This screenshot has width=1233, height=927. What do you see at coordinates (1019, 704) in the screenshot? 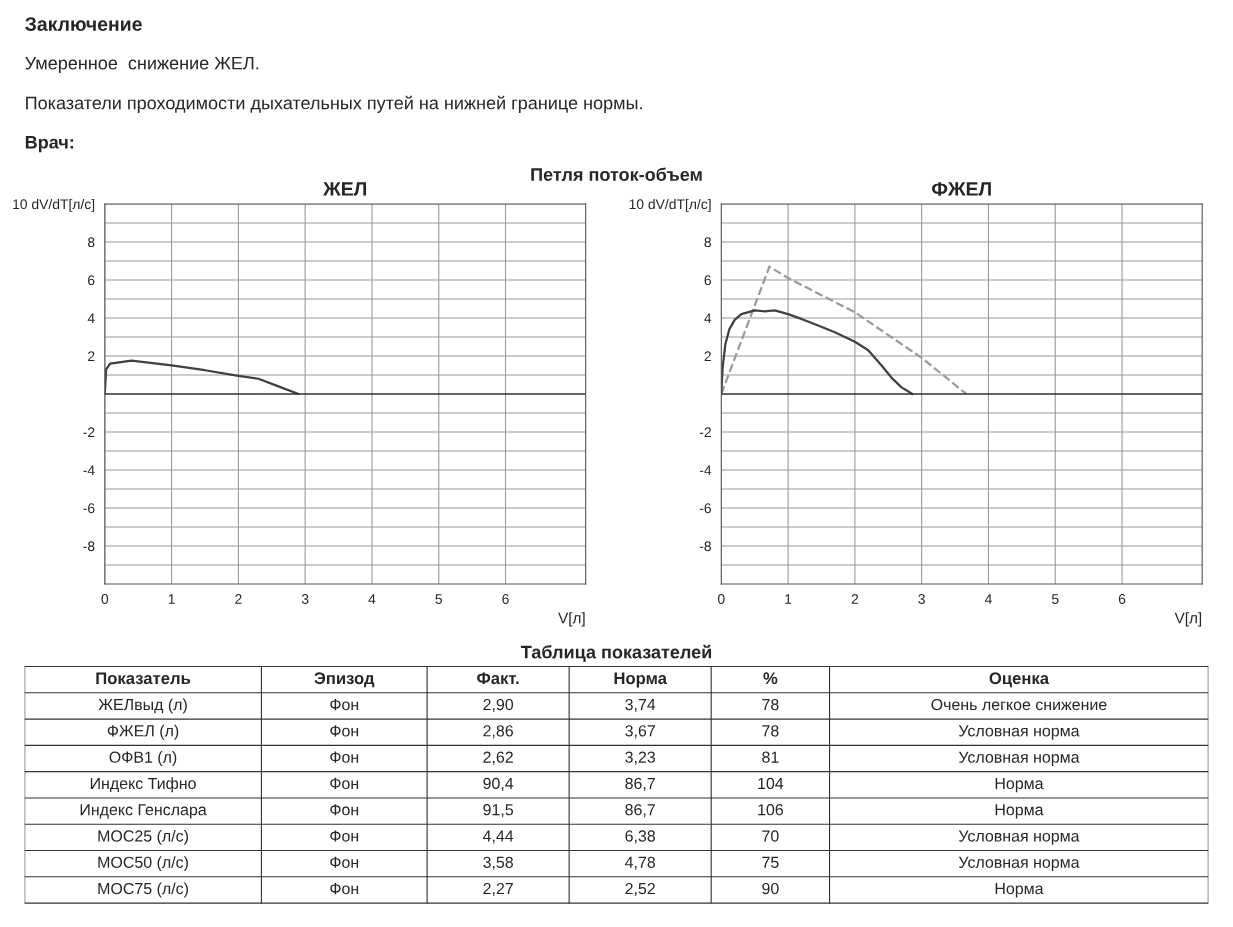
I see `text: Очень легкое снижение` at bounding box center [1019, 704].